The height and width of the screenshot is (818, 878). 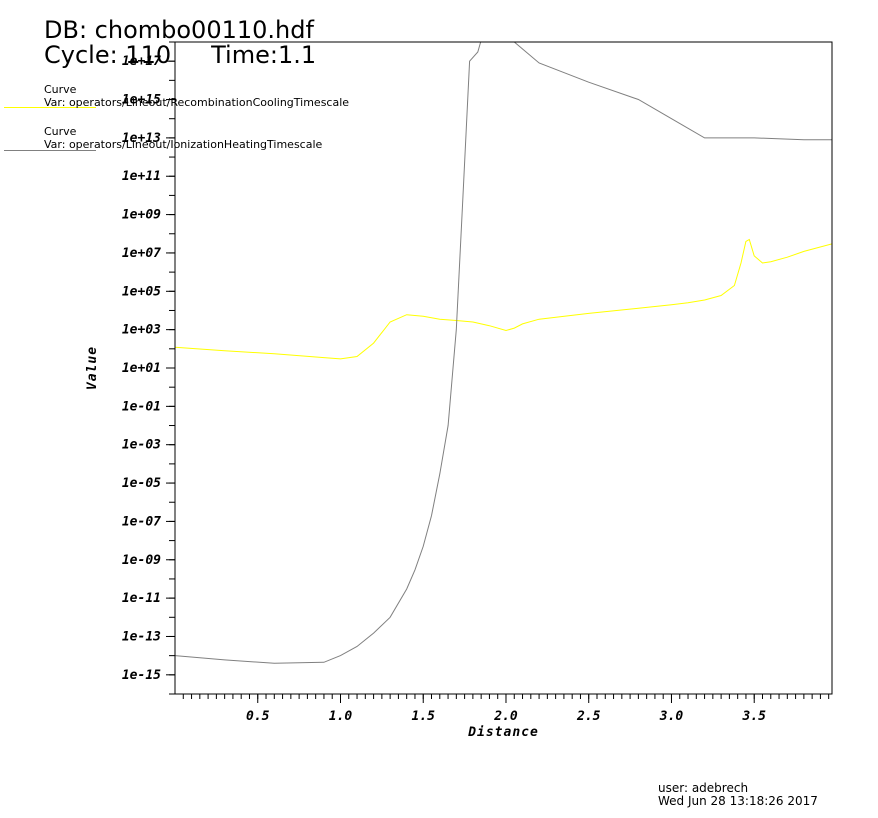 What do you see at coordinates (258, 716) in the screenshot?
I see `x-tick-label: 0.5` at bounding box center [258, 716].